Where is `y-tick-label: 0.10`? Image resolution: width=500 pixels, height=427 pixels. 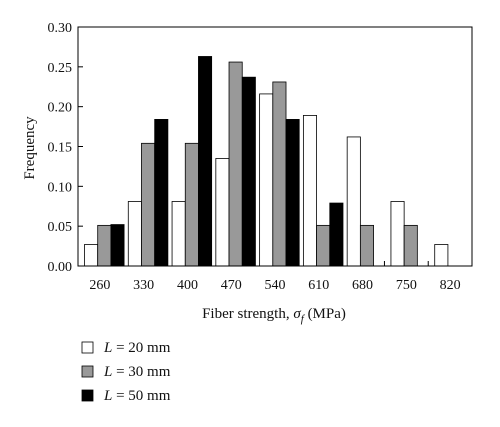 y-tick-label: 0.10 is located at coordinates (60, 187).